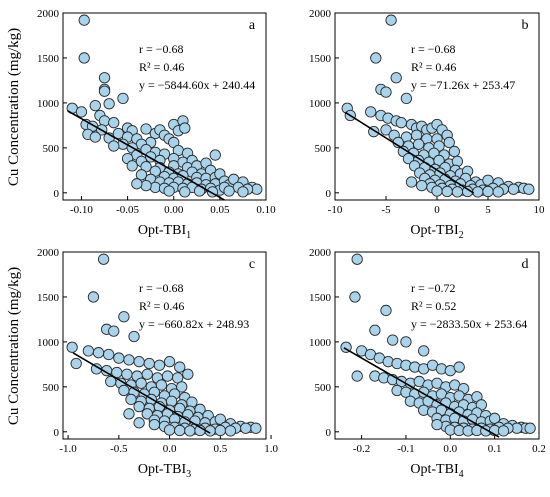 The height and width of the screenshot is (497, 550). What do you see at coordinates (220, 210) in the screenshot?
I see `x-tick-label: 0.05` at bounding box center [220, 210].